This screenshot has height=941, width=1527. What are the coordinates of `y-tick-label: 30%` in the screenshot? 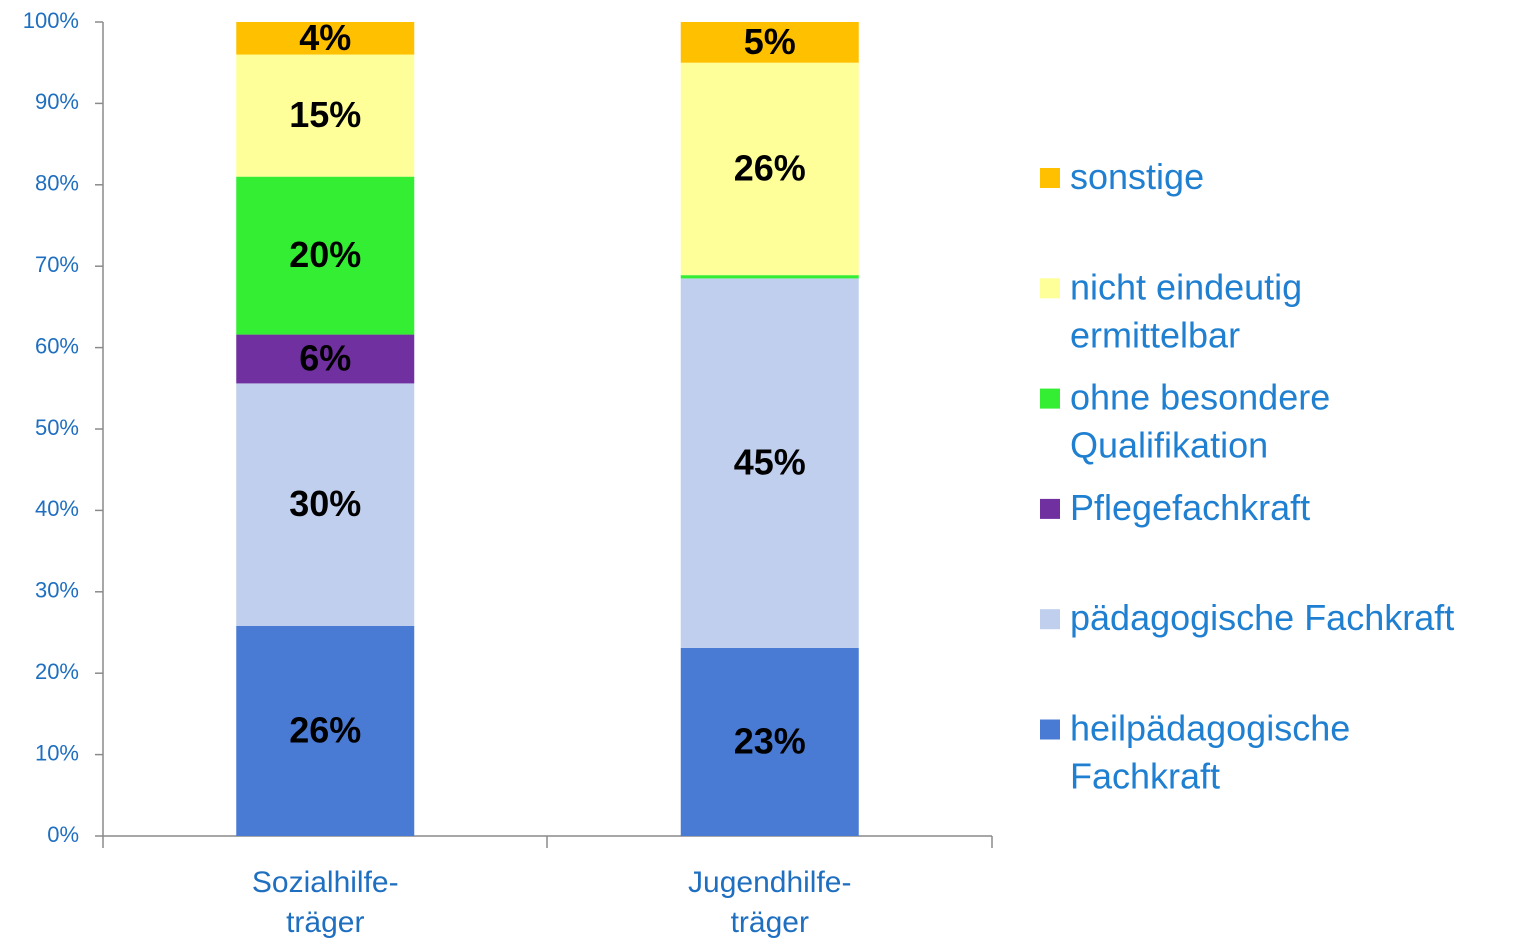 It's located at (57, 590).